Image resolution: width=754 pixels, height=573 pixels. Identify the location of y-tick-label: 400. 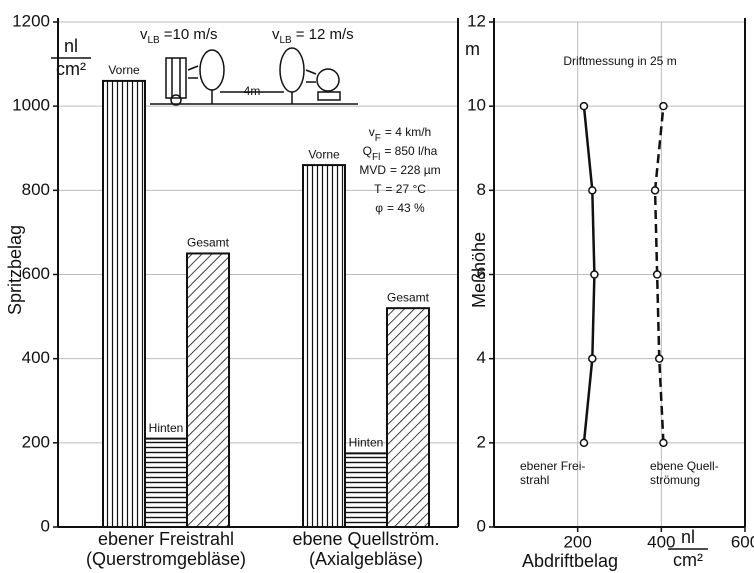
(36, 357).